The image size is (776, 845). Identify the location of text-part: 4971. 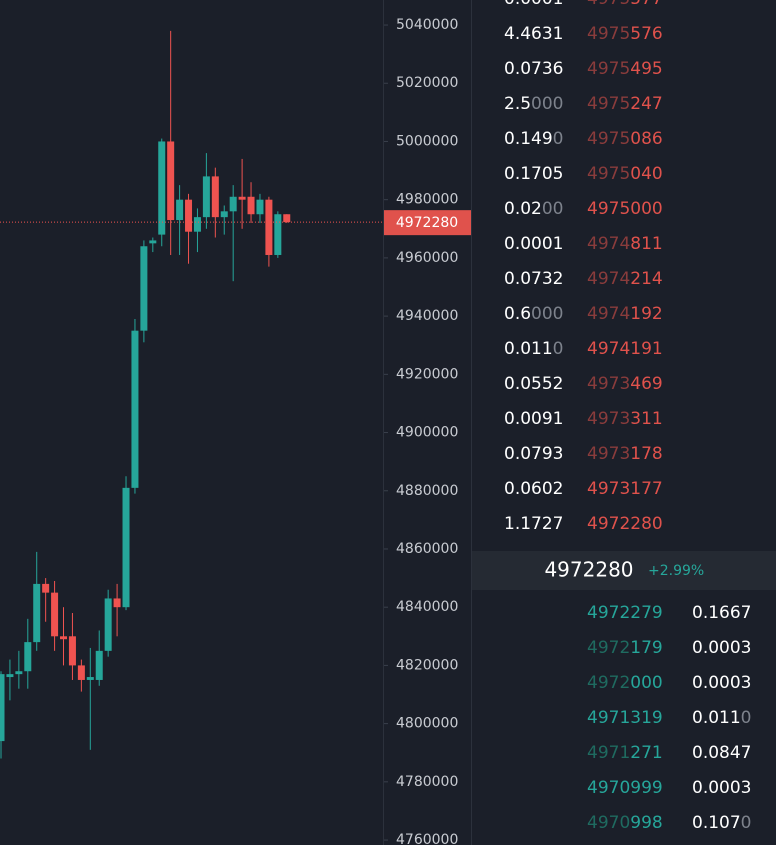
(608, 753).